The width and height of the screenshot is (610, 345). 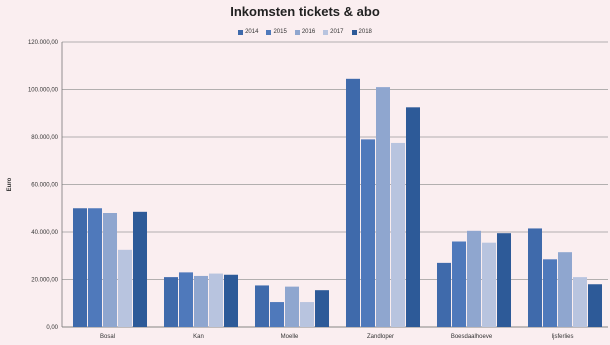 I want to click on bar-2018-moelle, so click(x=322, y=308).